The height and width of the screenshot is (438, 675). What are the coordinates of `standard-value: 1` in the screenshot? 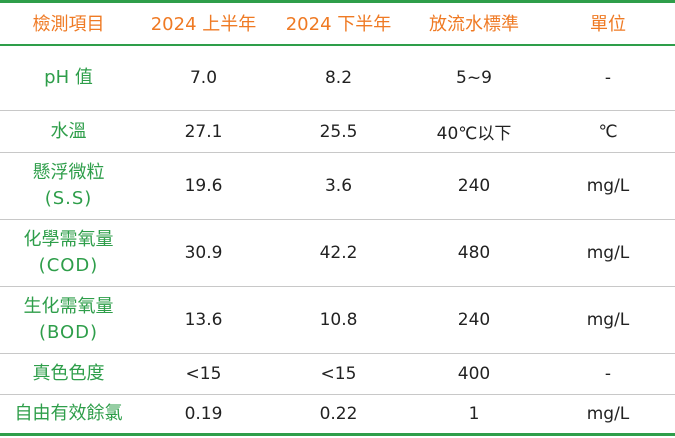 It's located at (474, 414).